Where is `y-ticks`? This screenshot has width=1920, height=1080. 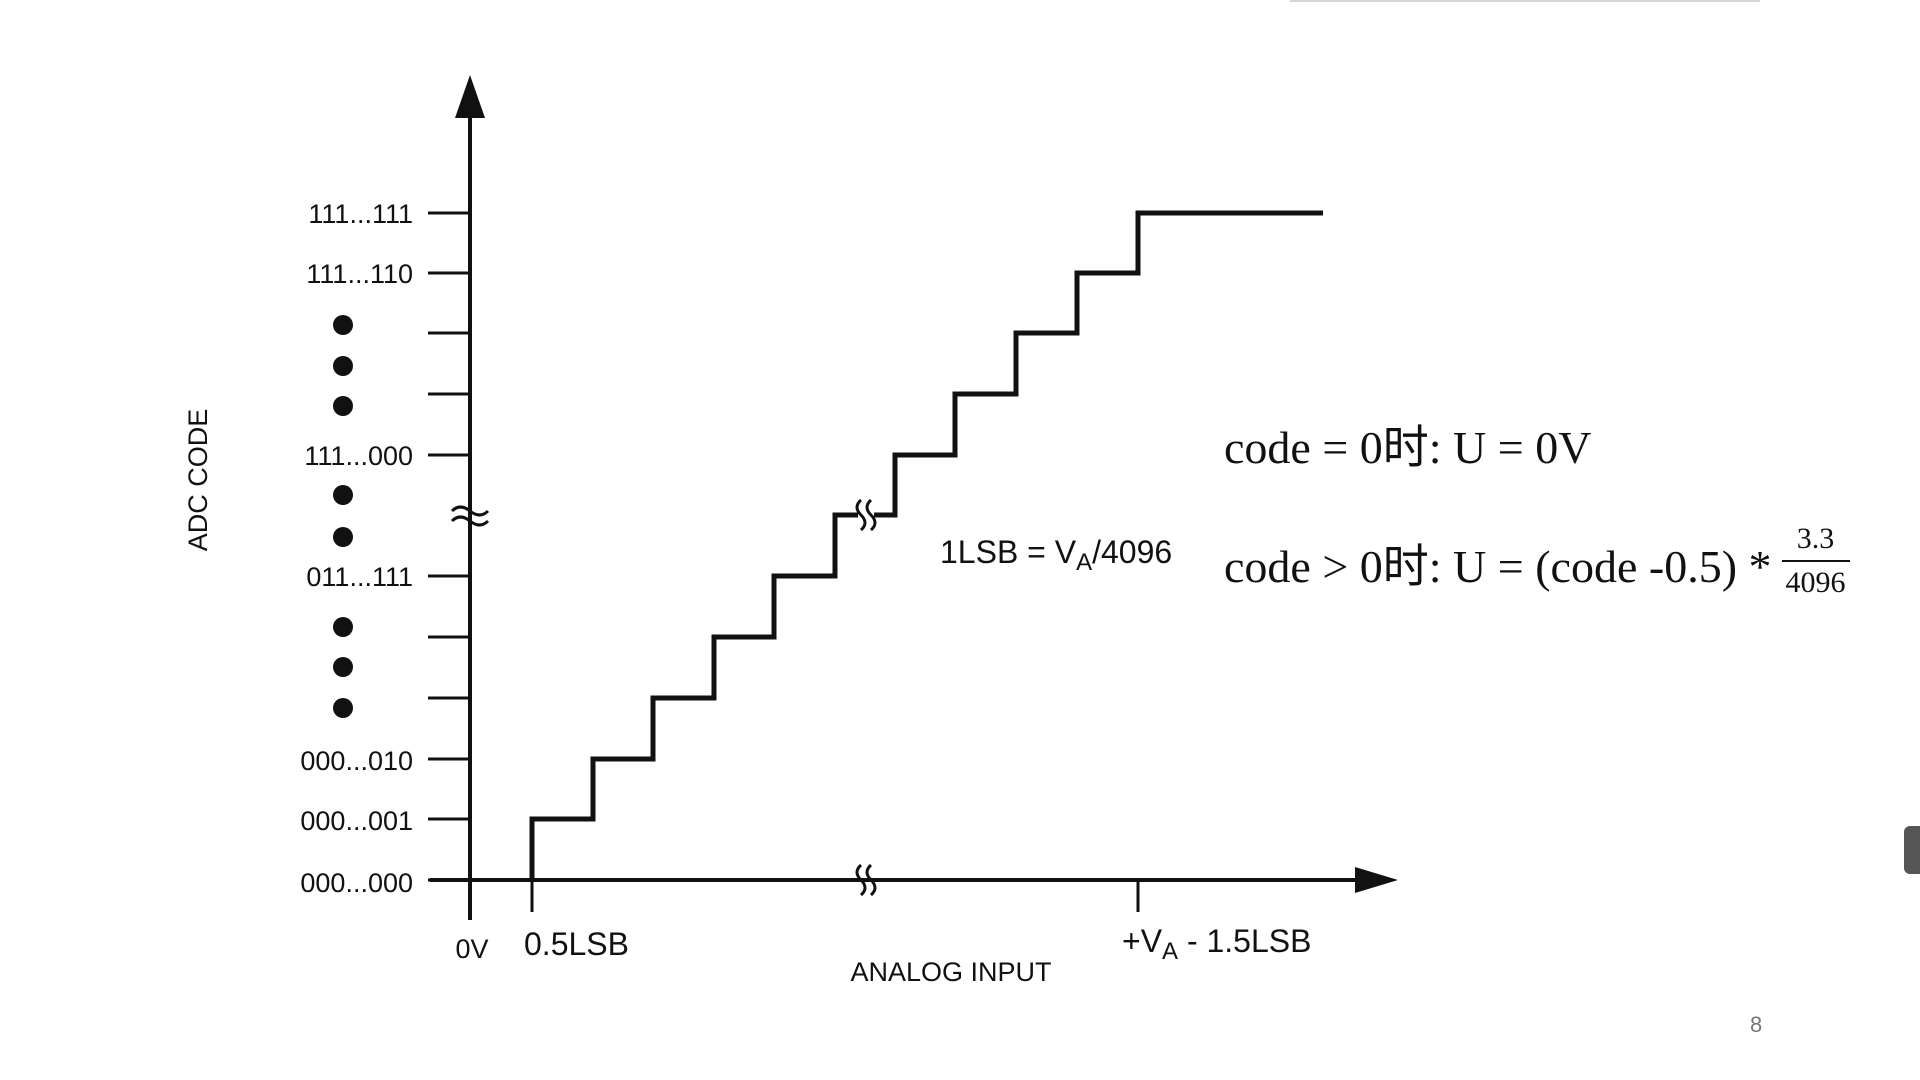
y-ticks is located at coordinates (449, 546).